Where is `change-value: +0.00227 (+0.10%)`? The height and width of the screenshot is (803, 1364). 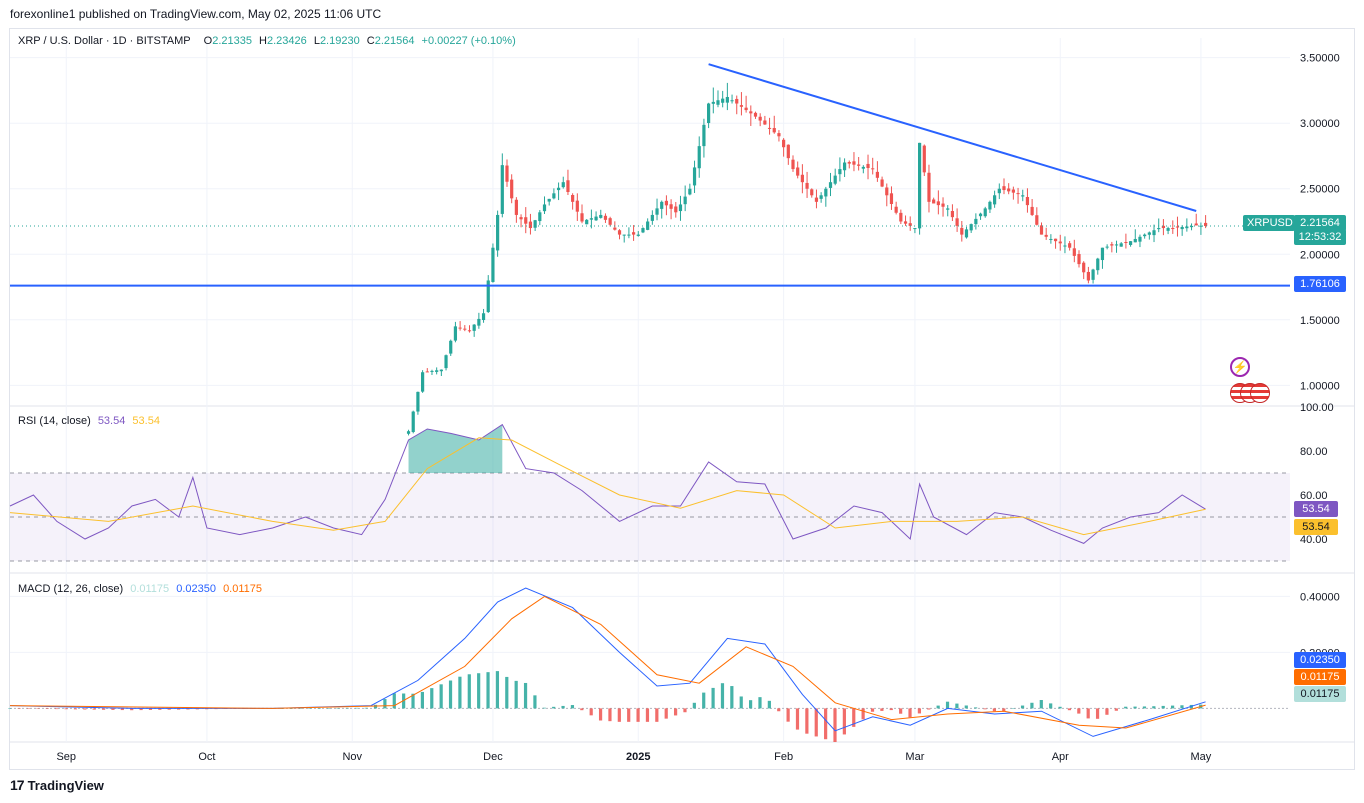 change-value: +0.00227 (+0.10%) is located at coordinates (468, 41).